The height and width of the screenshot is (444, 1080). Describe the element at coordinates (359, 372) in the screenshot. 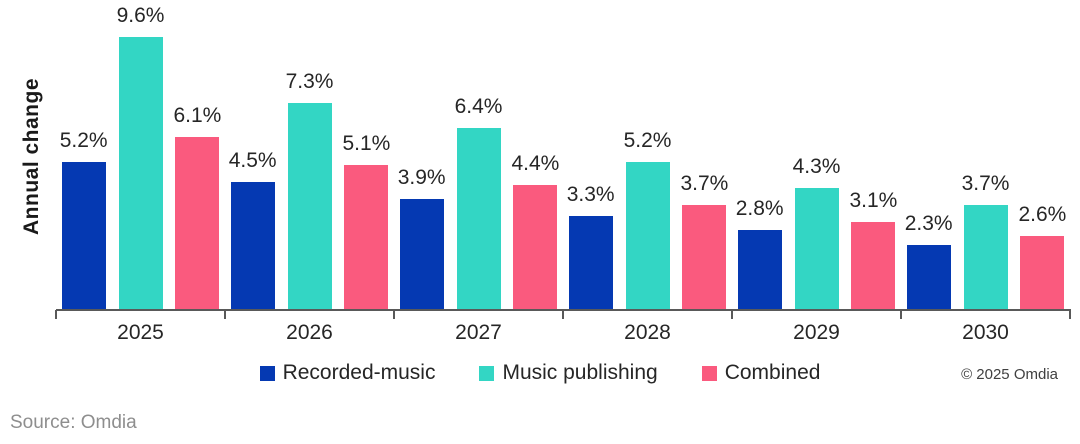

I see `legend-label-recorded-music: Recorded-music` at that location.